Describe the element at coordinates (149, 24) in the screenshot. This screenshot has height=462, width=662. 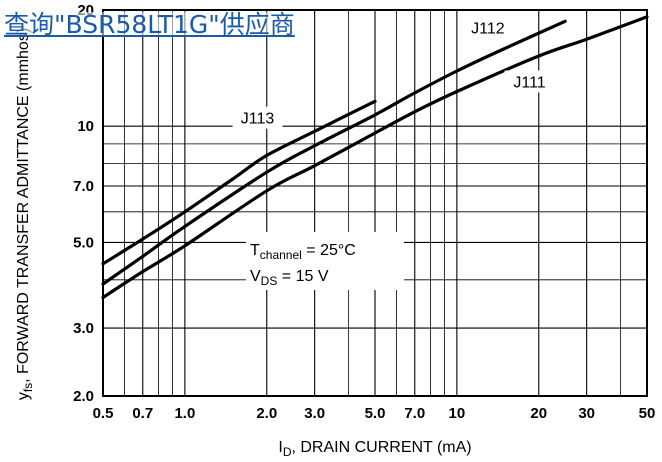
I see `supplier-link: 查询"BSR58LT1G"供应商` at that location.